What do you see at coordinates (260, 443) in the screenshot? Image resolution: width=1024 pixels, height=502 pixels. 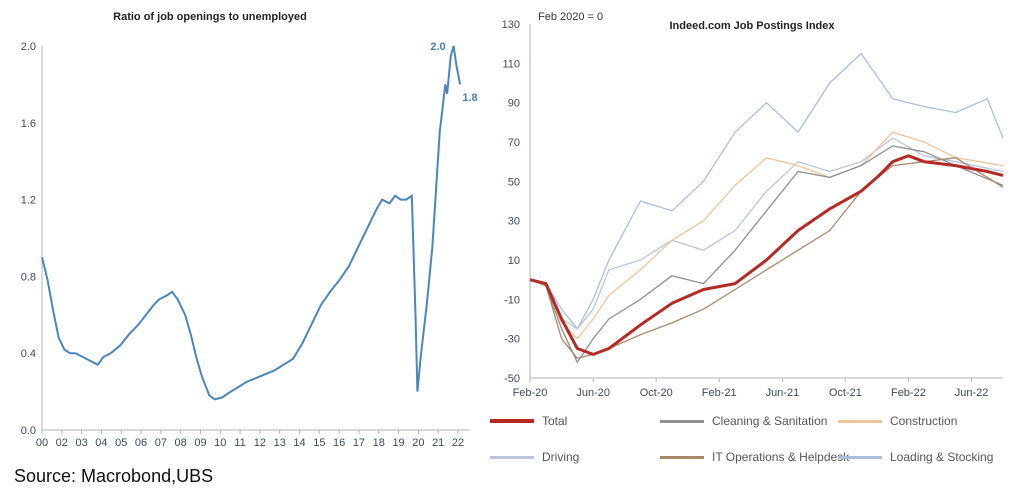 I see `left-x-tick-label: 12` at bounding box center [260, 443].